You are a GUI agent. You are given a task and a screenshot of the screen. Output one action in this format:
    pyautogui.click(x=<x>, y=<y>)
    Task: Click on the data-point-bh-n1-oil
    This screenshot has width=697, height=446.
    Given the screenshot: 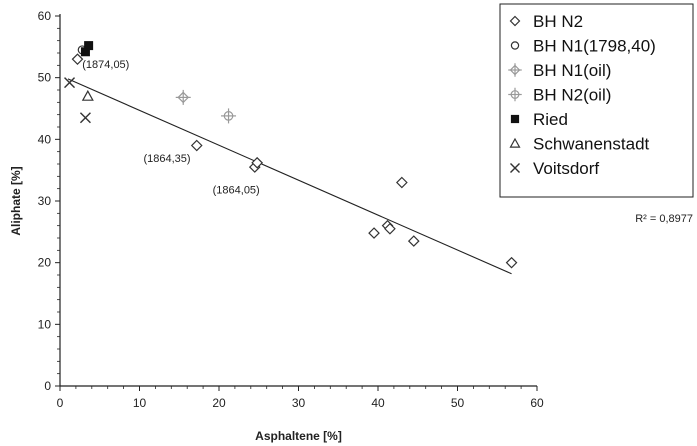 What is the action you would take?
    pyautogui.click(x=183, y=97)
    